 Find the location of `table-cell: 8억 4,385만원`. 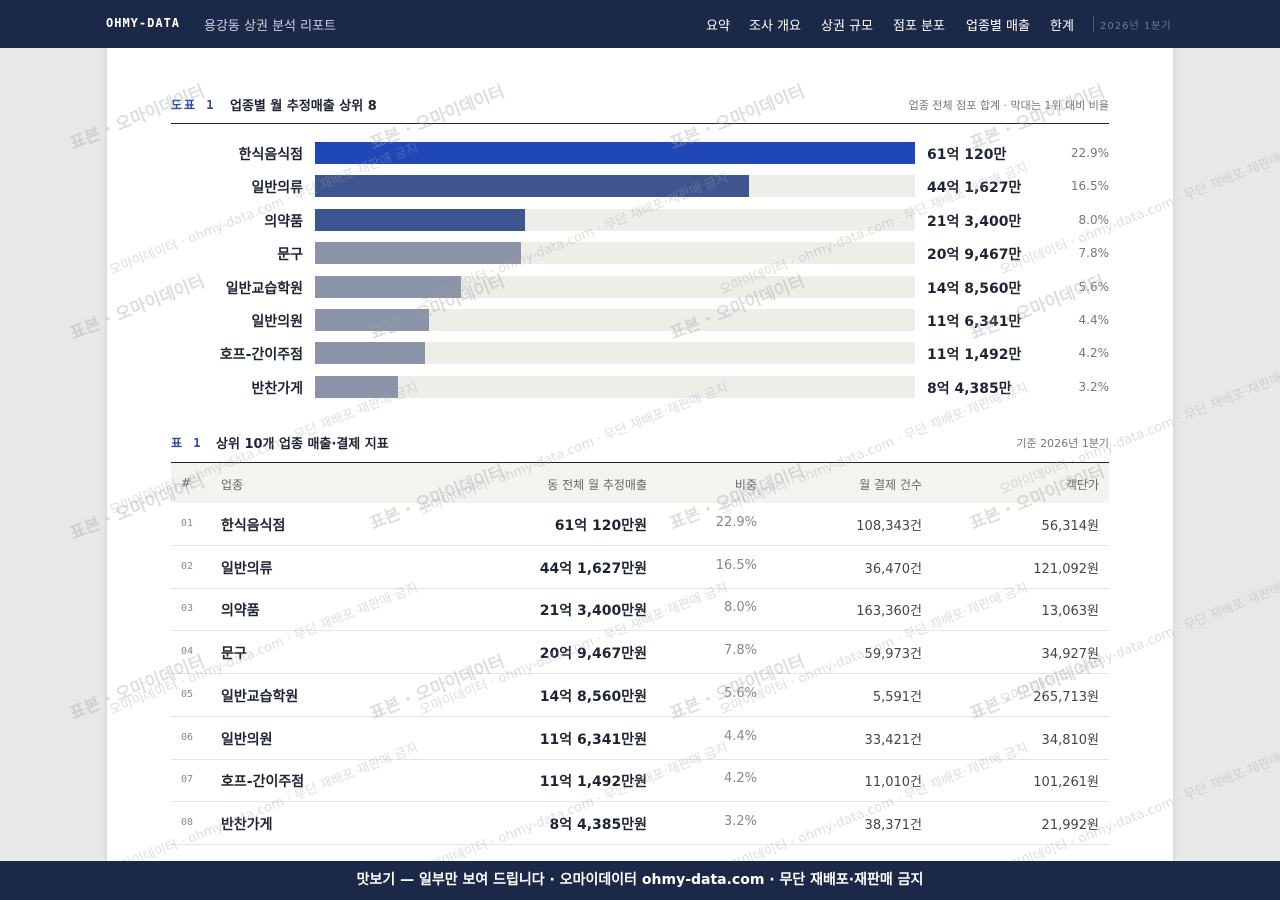

table-cell: 8억 4,385만원 is located at coordinates (598, 824).